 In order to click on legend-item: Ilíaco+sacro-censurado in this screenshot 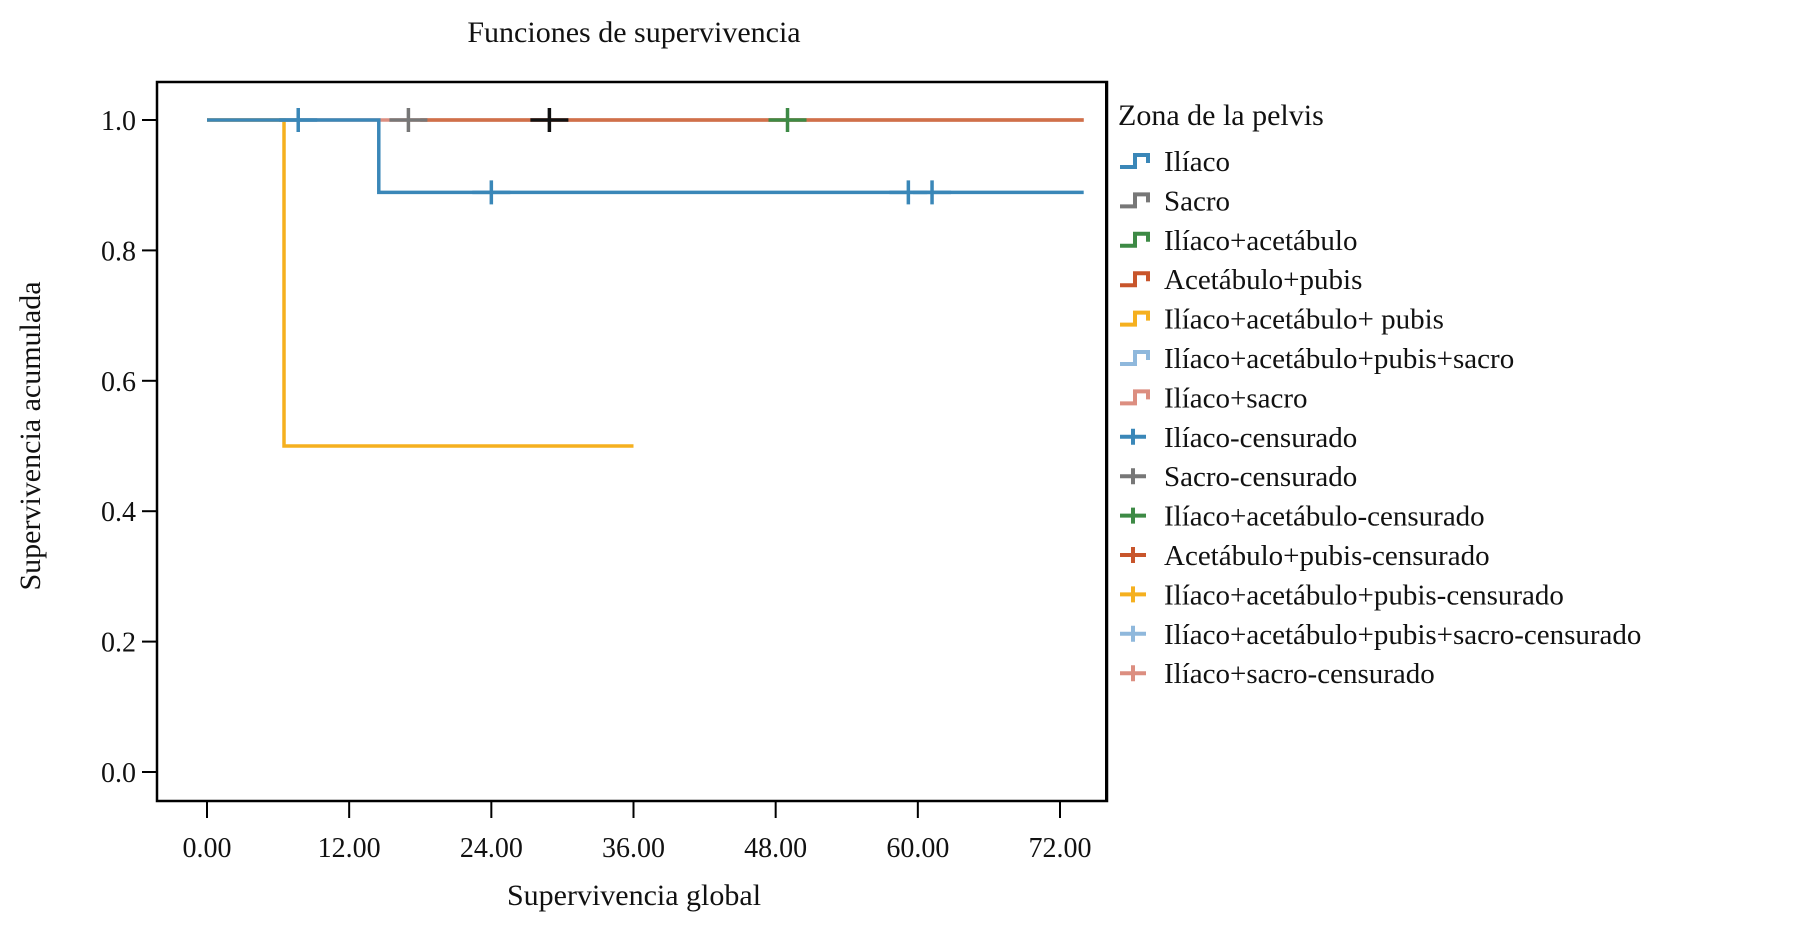, I will do `click(1277, 674)`.